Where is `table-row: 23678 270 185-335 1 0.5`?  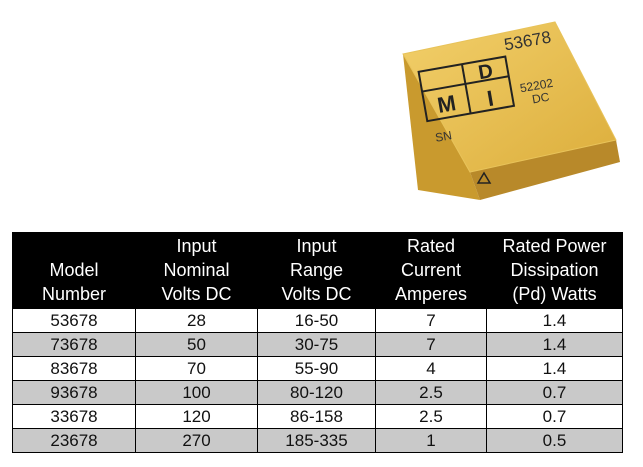 table-row: 23678 270 185-335 1 0.5 is located at coordinates (317, 440).